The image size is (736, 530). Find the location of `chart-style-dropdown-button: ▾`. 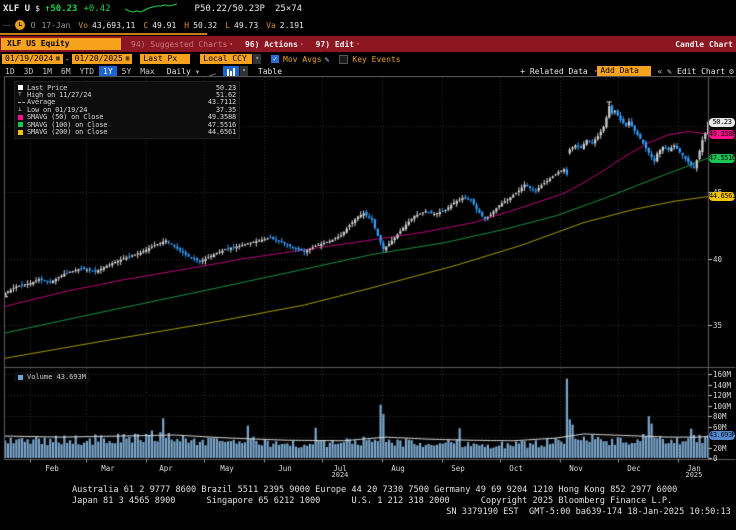

chart-style-dropdown-button: ▾ is located at coordinates (244, 71).